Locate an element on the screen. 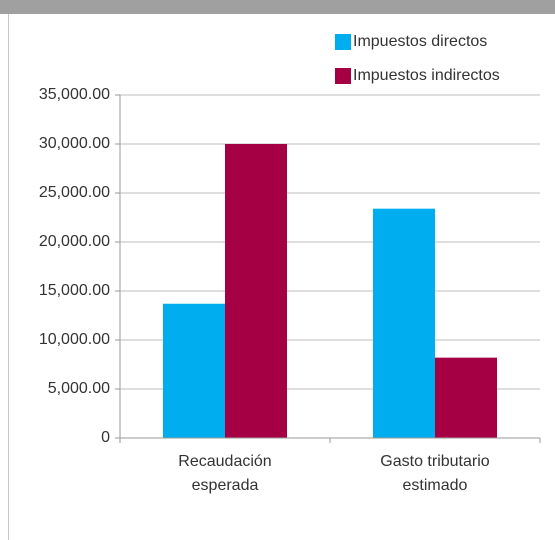 The image size is (555, 540). legend-label: Impuestos directos is located at coordinates (420, 41).